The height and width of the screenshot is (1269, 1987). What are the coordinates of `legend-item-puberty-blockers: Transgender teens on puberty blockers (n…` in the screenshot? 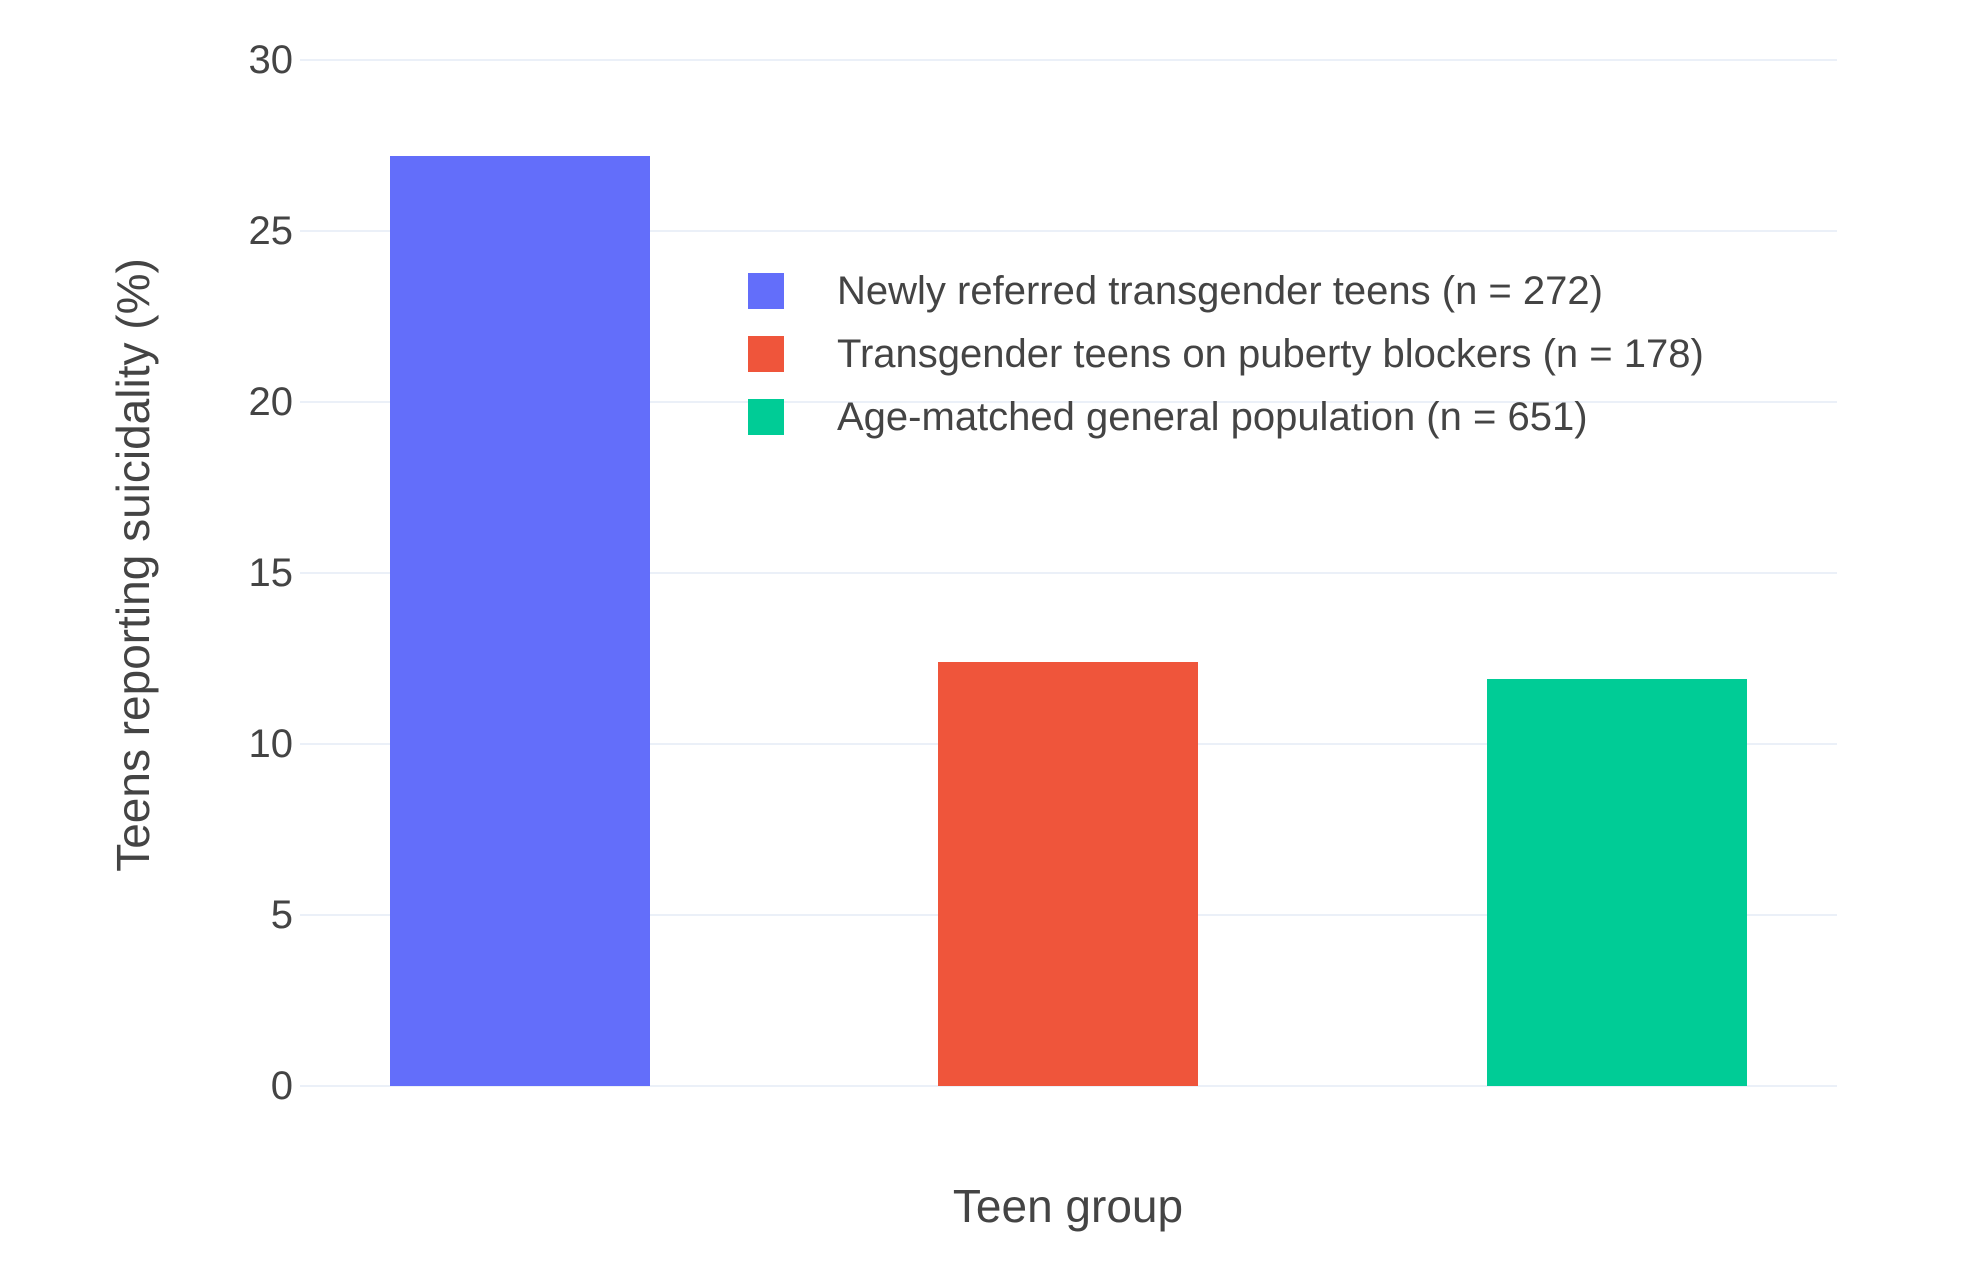 It's located at (1226, 353).